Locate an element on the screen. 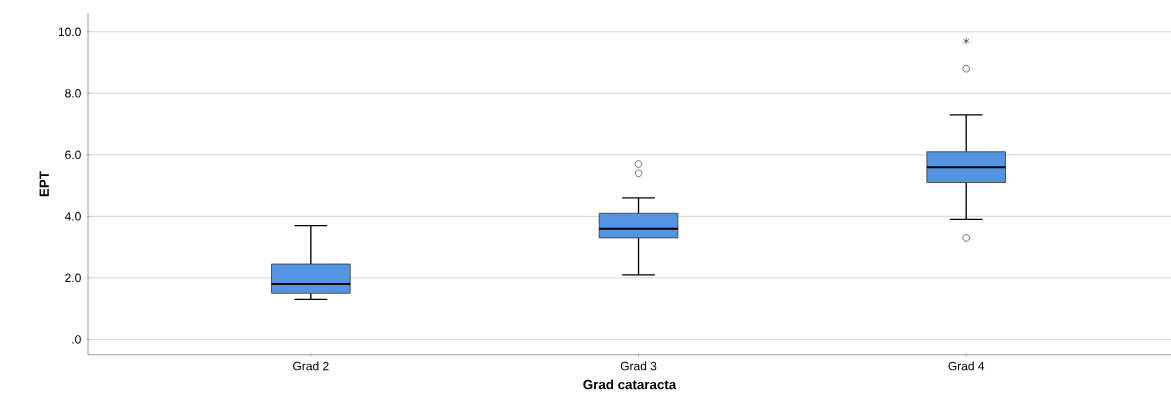  y-tick-label: 2.0 is located at coordinates (73, 277).